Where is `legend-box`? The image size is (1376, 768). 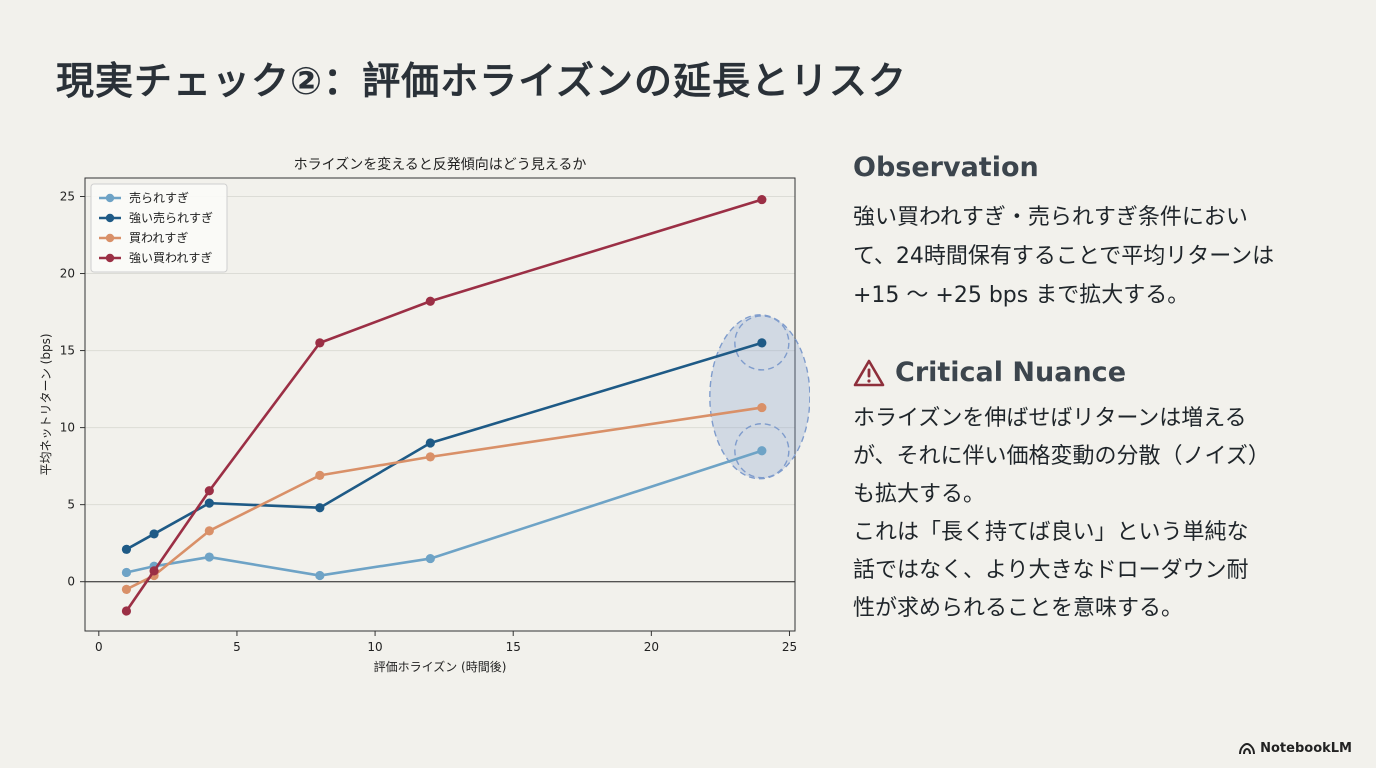
legend-box is located at coordinates (159, 228).